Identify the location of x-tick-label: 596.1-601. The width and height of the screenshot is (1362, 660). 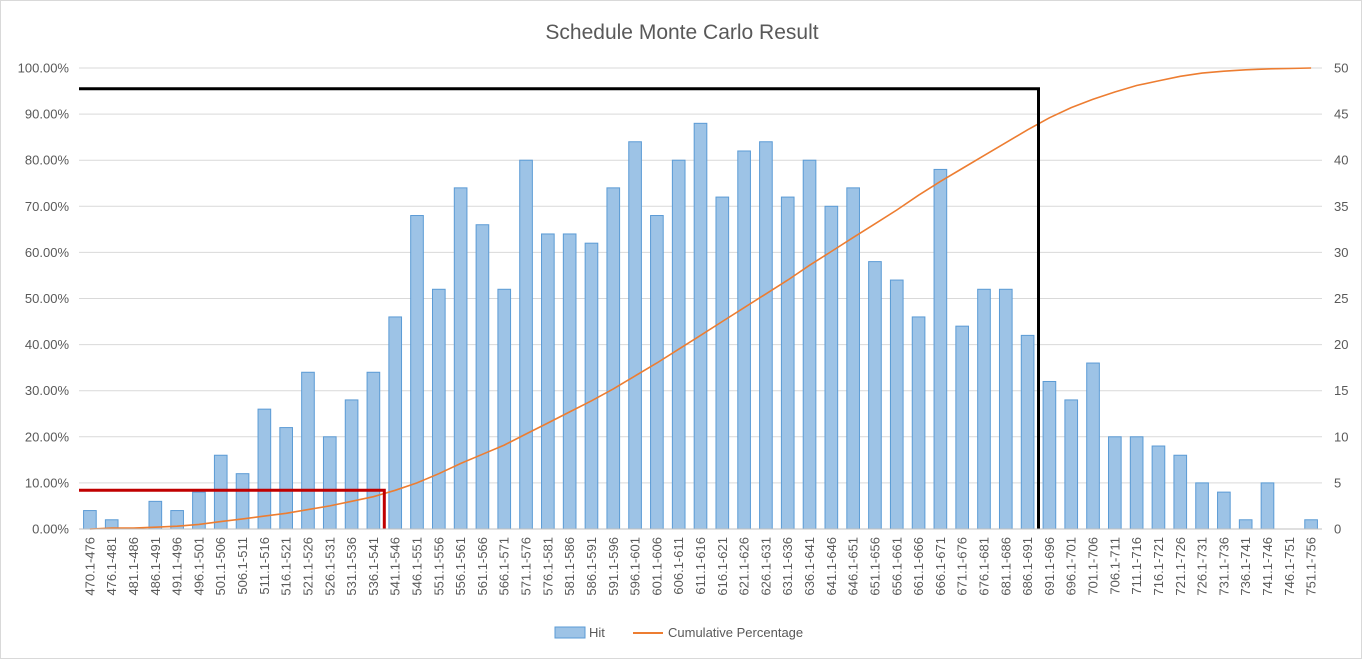
(635, 566).